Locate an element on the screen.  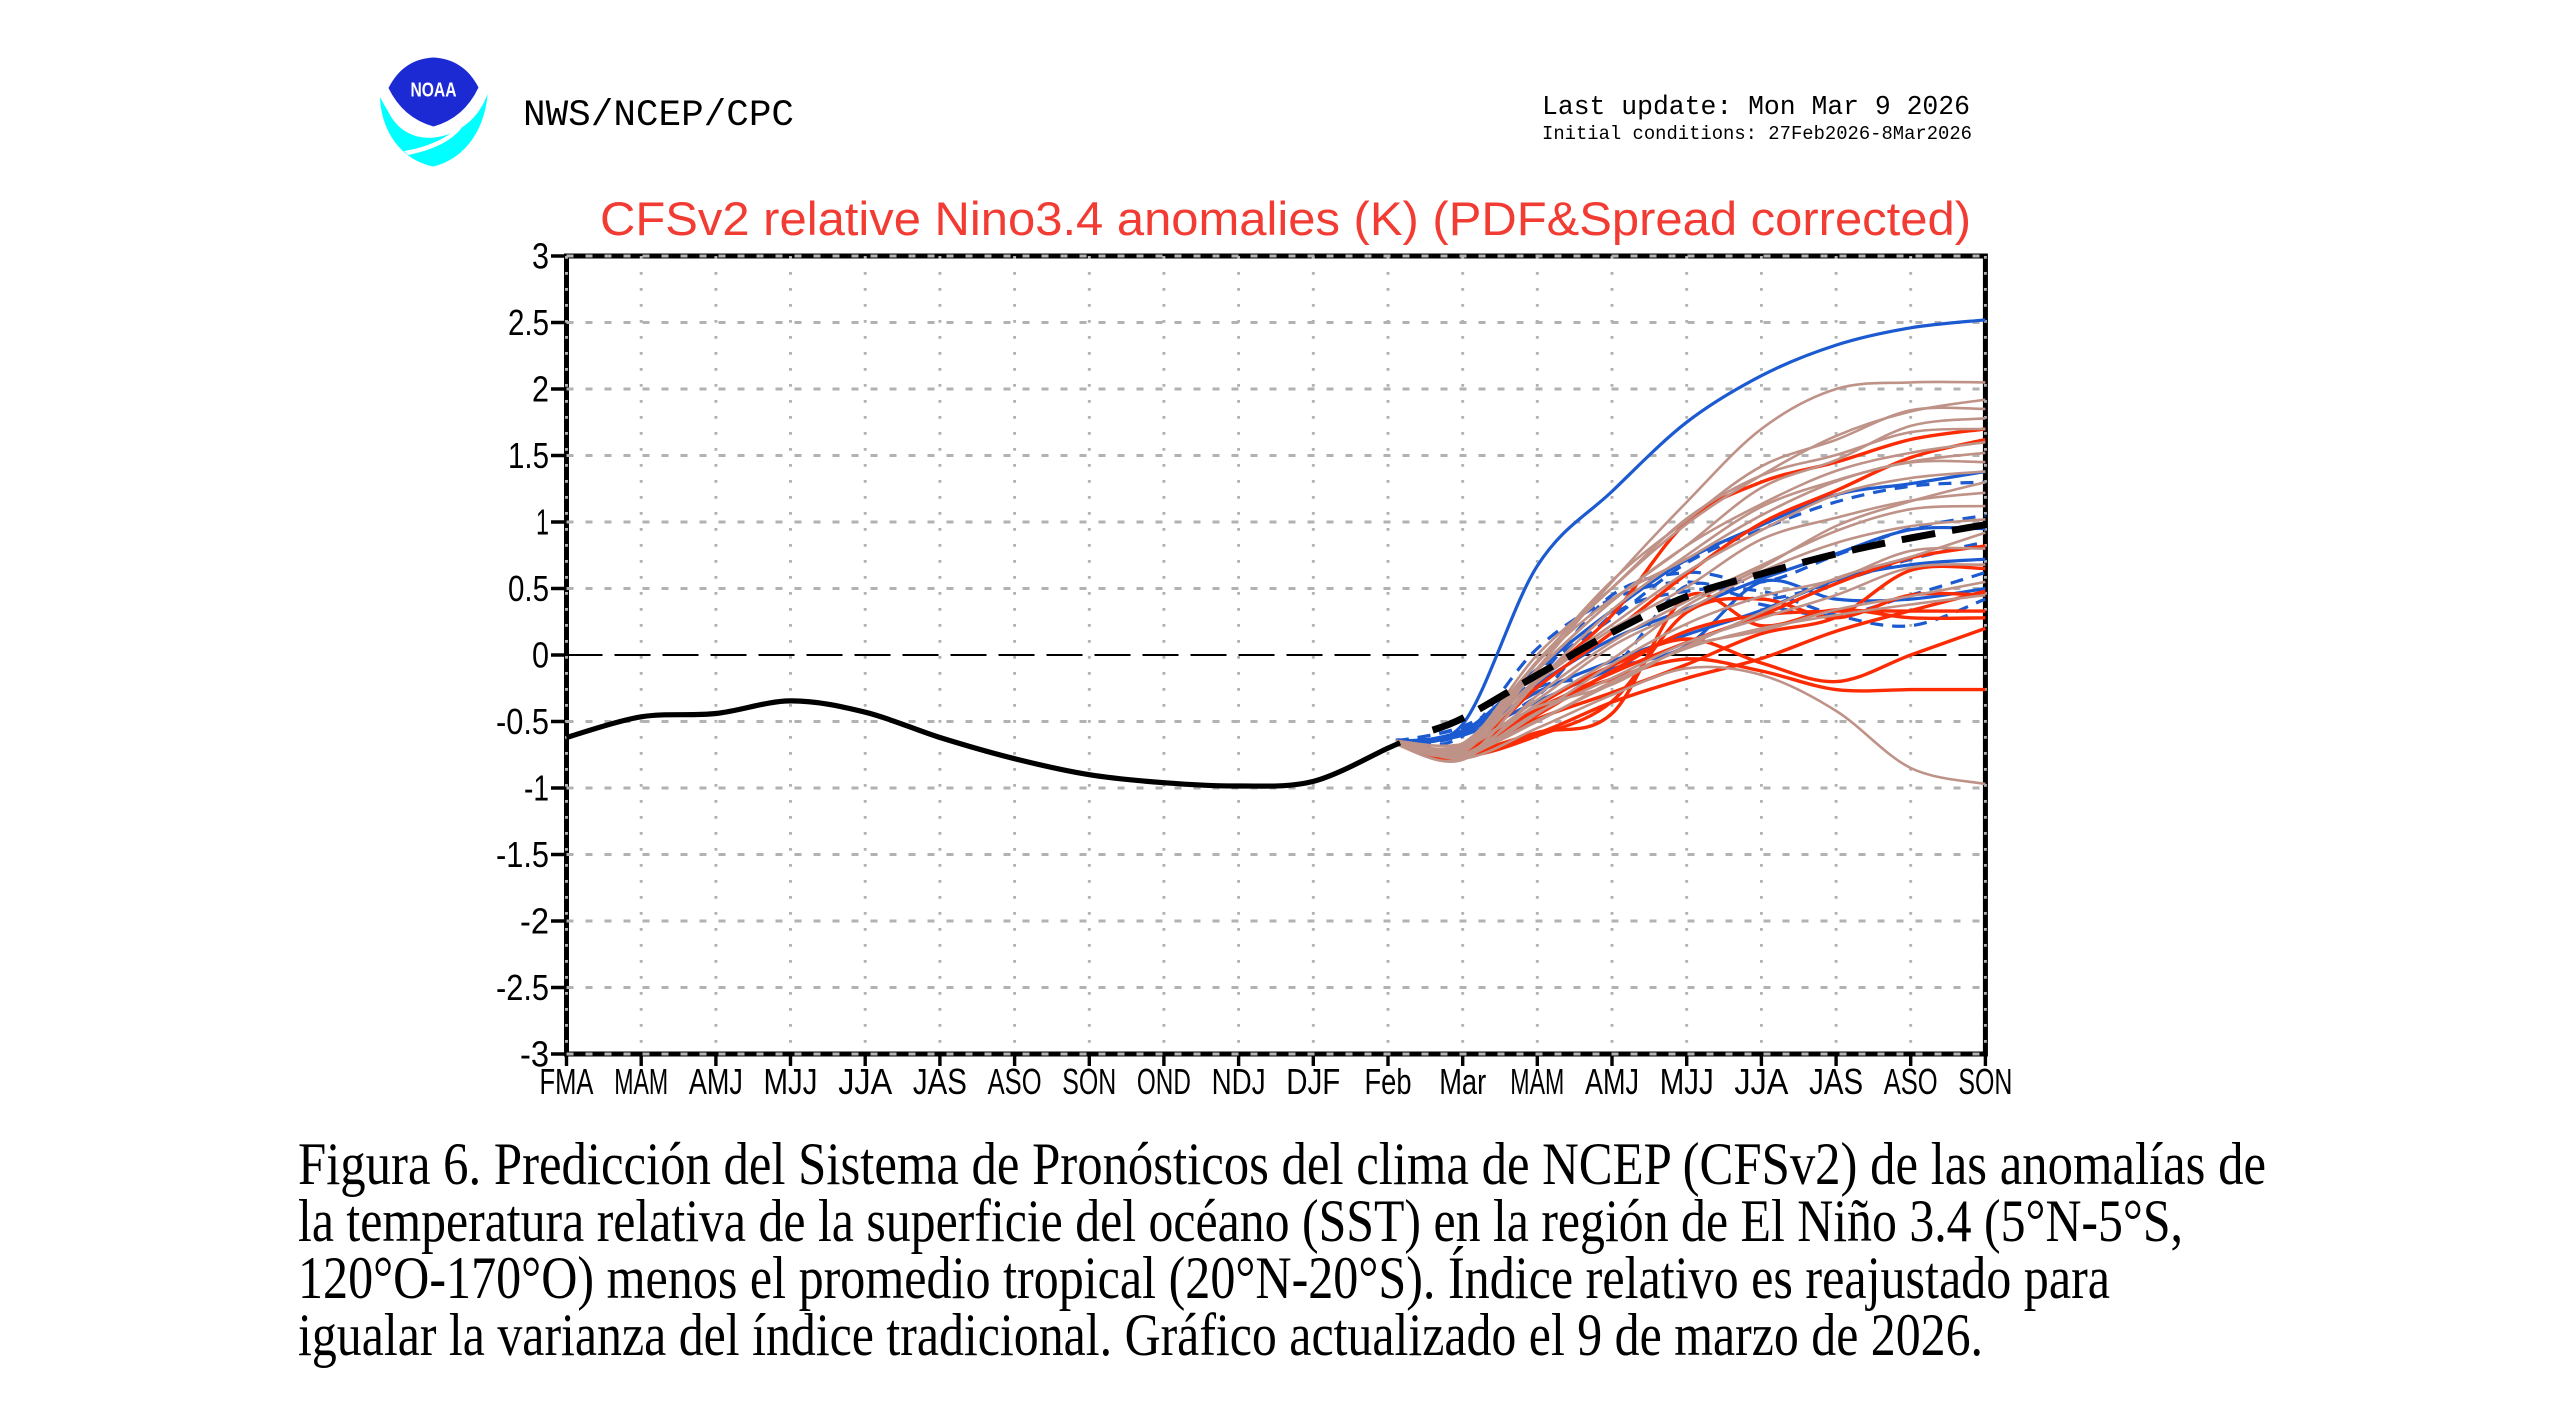
svg-text: 0.5 is located at coordinates (528, 588).